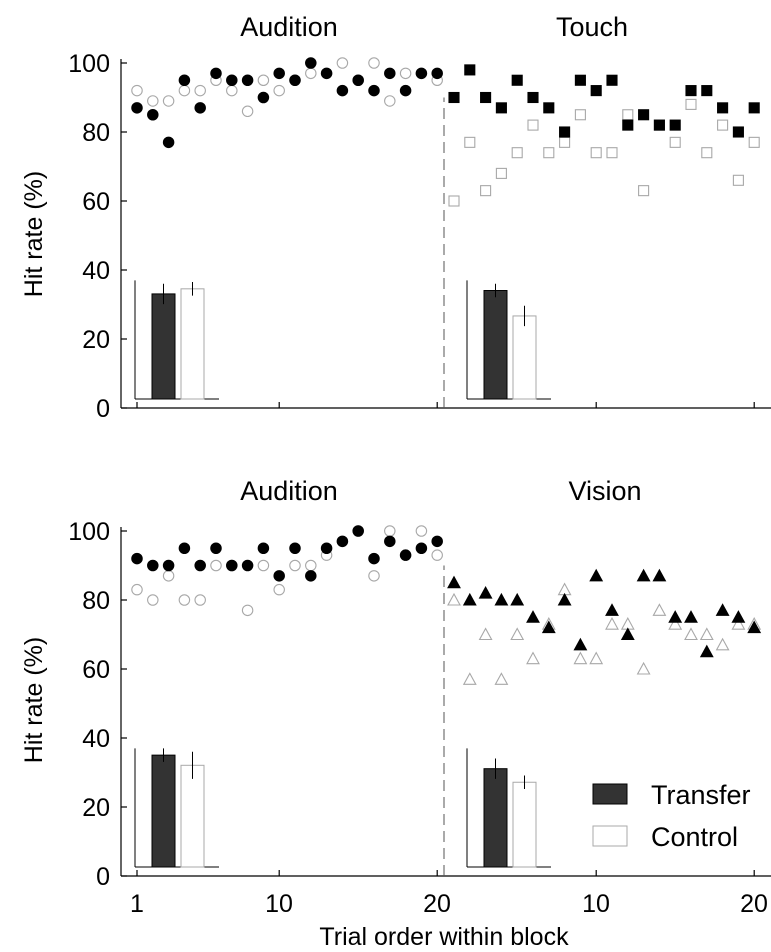 The image size is (771, 952). Describe the element at coordinates (444, 937) in the screenshot. I see `x-axis-label: Trial order within block` at that location.